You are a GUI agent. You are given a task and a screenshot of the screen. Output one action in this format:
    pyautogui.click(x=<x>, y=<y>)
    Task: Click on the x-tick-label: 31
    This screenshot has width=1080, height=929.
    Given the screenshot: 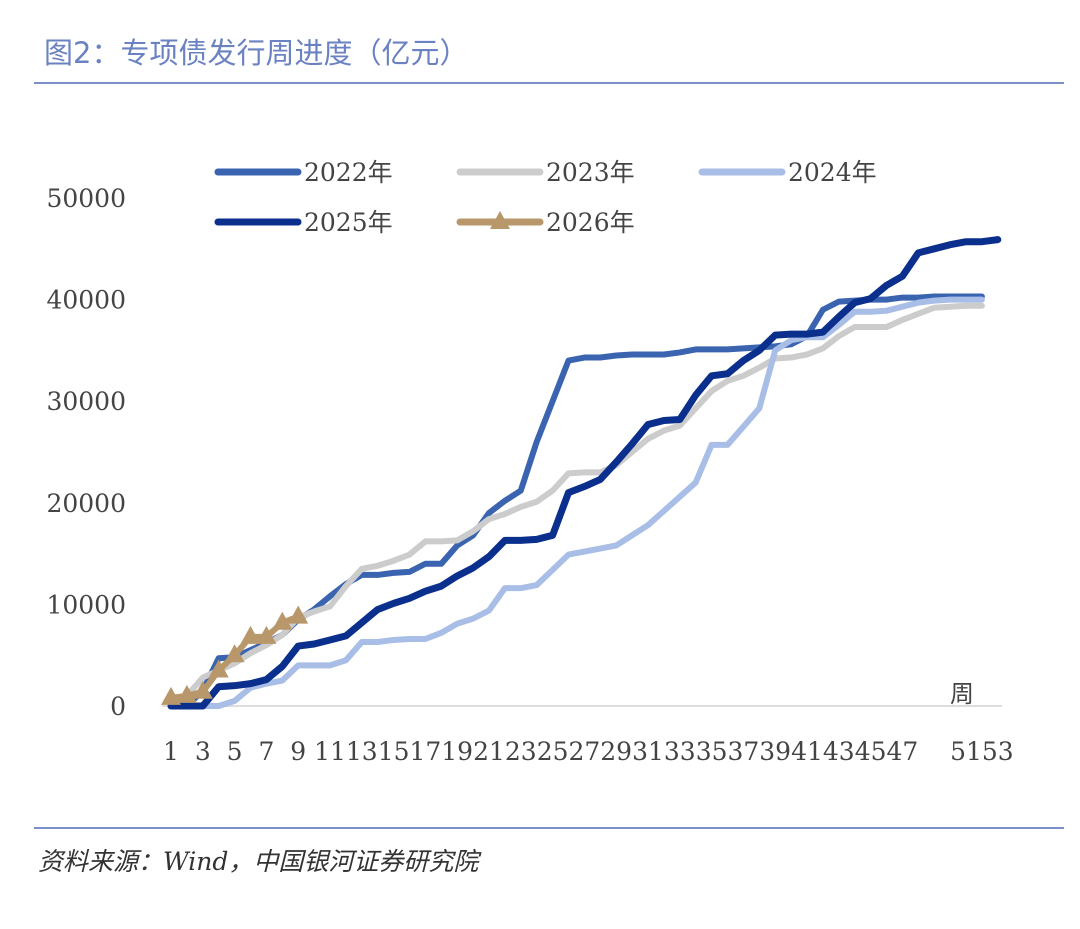 What is the action you would take?
    pyautogui.click(x=648, y=751)
    